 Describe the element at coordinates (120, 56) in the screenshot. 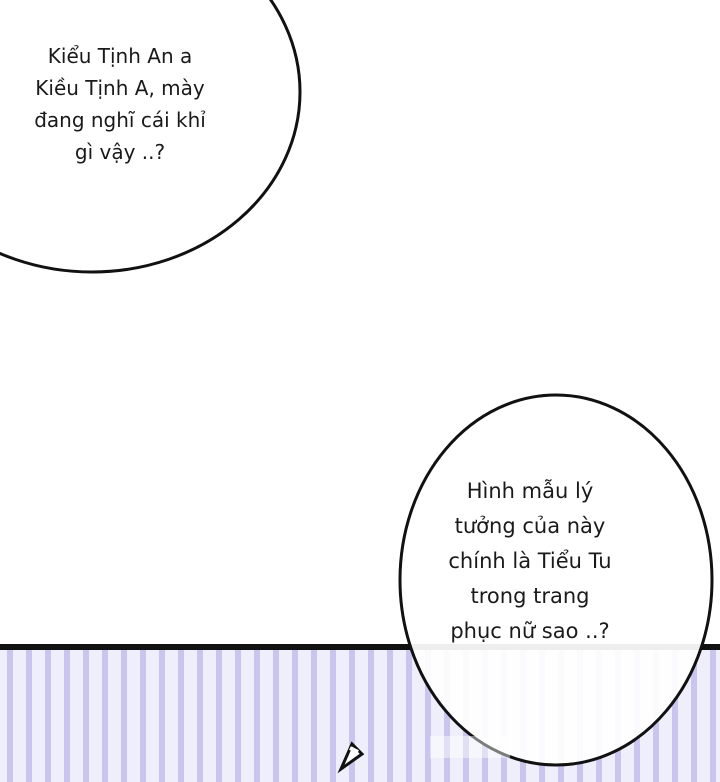

I see `text-line: Kiểu Tịnh An a` at that location.